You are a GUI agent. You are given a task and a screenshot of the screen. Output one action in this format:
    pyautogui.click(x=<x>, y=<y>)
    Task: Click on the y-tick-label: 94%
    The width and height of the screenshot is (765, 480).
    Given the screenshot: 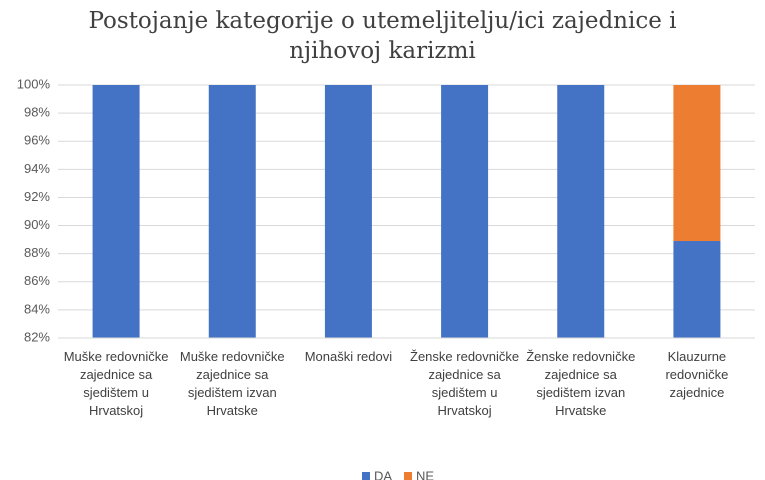 What is the action you would take?
    pyautogui.click(x=37, y=168)
    